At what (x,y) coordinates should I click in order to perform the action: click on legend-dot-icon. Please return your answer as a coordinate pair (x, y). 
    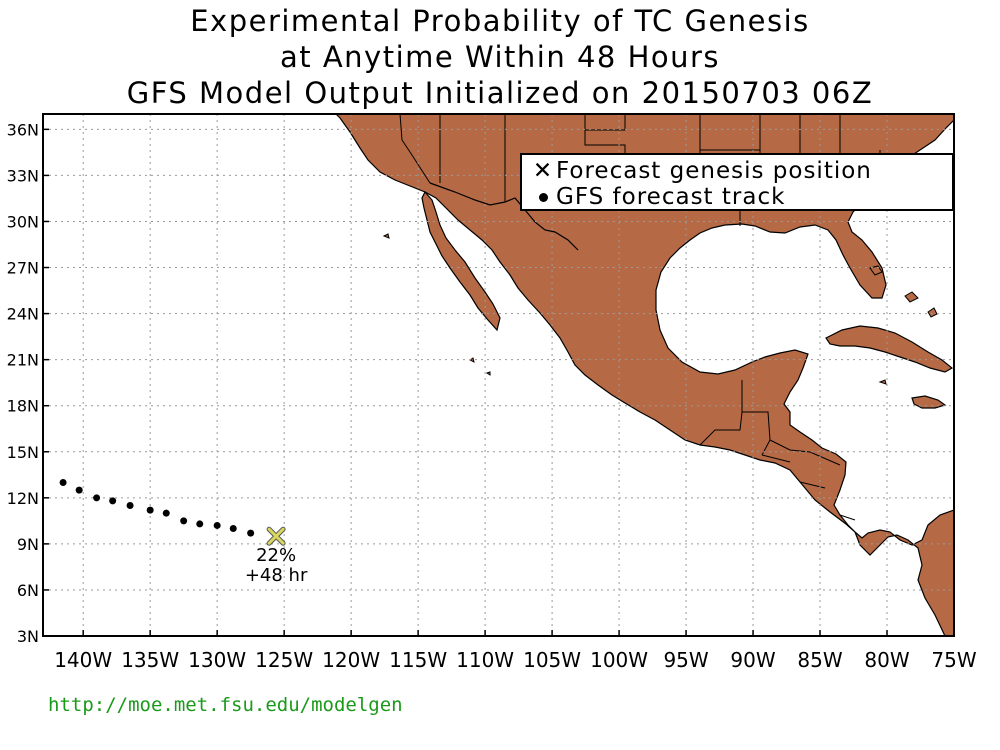
    Looking at the image, I should click on (543, 197).